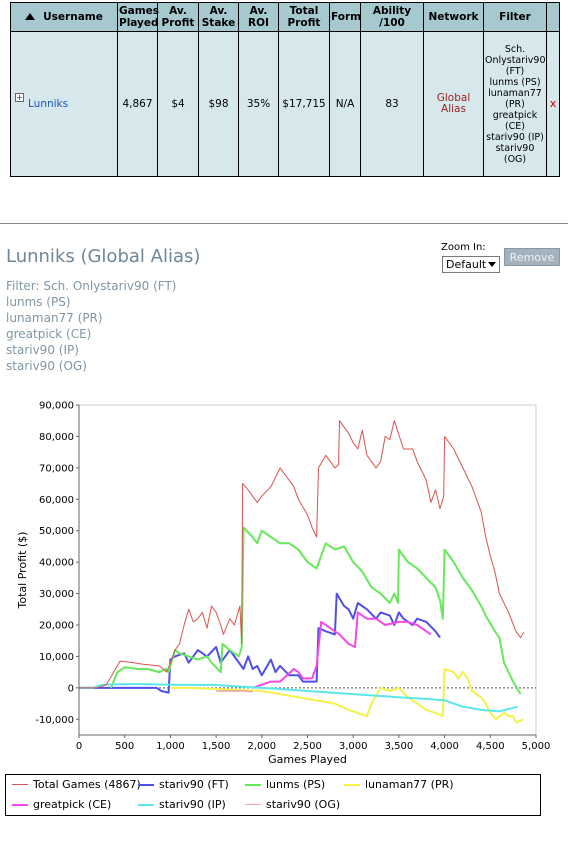 The width and height of the screenshot is (568, 842). What do you see at coordinates (553, 17) in the screenshot?
I see `actions-header` at bounding box center [553, 17].